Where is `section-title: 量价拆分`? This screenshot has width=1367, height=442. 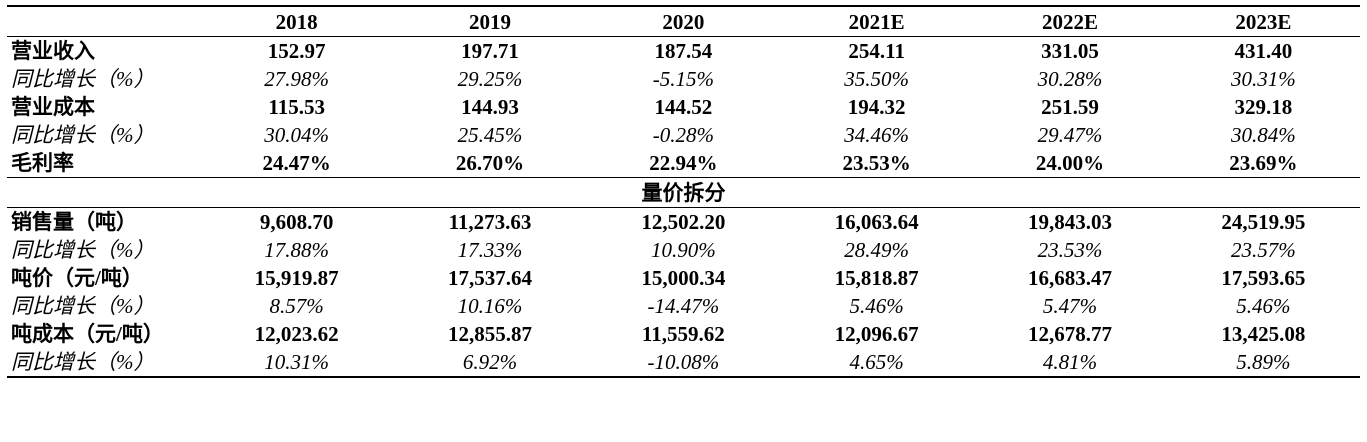
section-title: 量价拆分 is located at coordinates (683, 192).